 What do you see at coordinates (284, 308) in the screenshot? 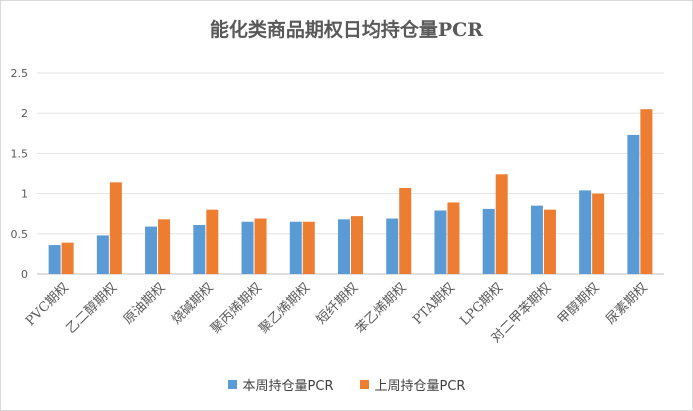
I see `x-tick-label: 聚乙烯期权` at bounding box center [284, 308].